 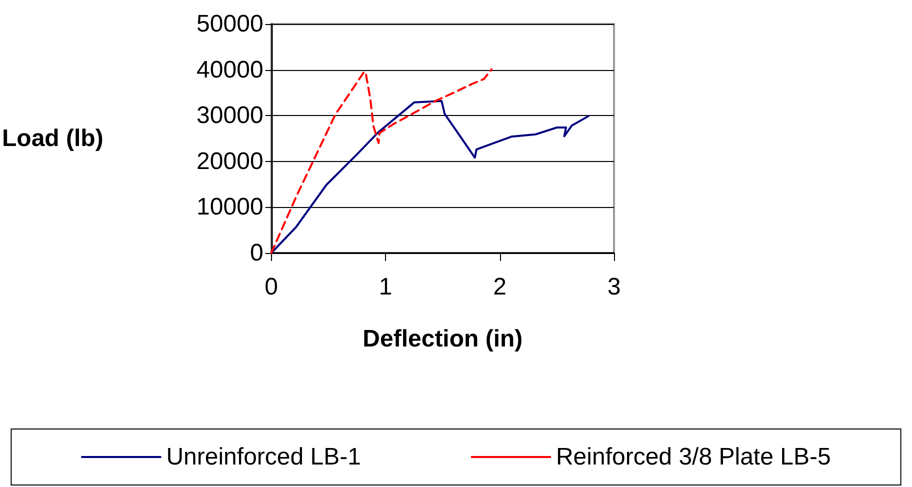 What do you see at coordinates (263, 457) in the screenshot?
I see `legend-label: Unreinforced LB-1` at bounding box center [263, 457].